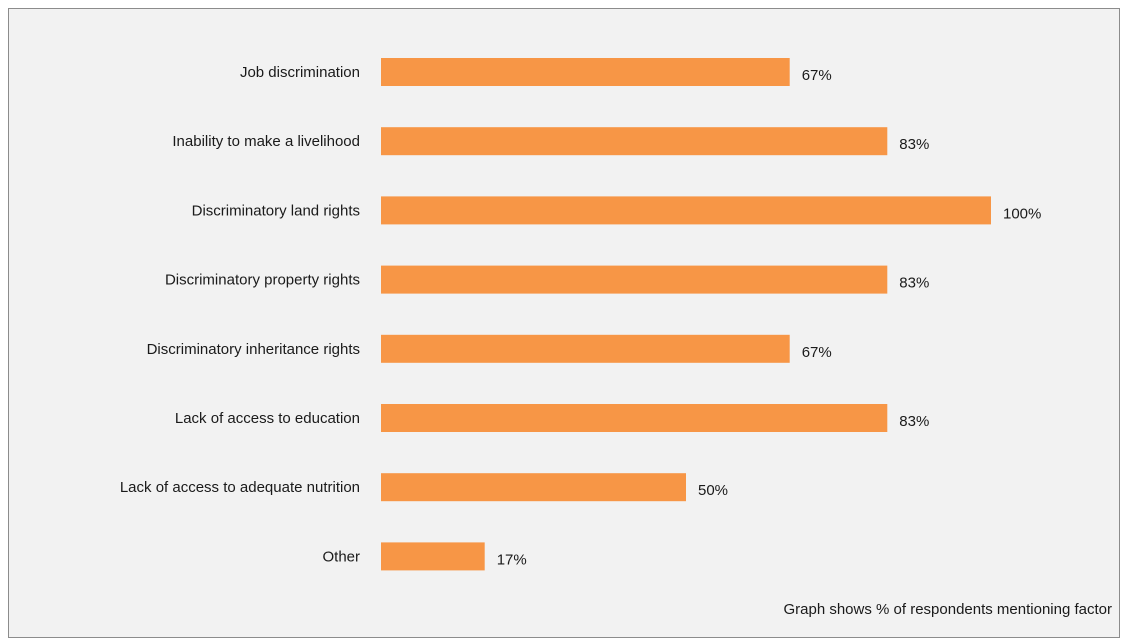 This screenshot has width=1130, height=638. I want to click on value-label: 17%, so click(512, 559).